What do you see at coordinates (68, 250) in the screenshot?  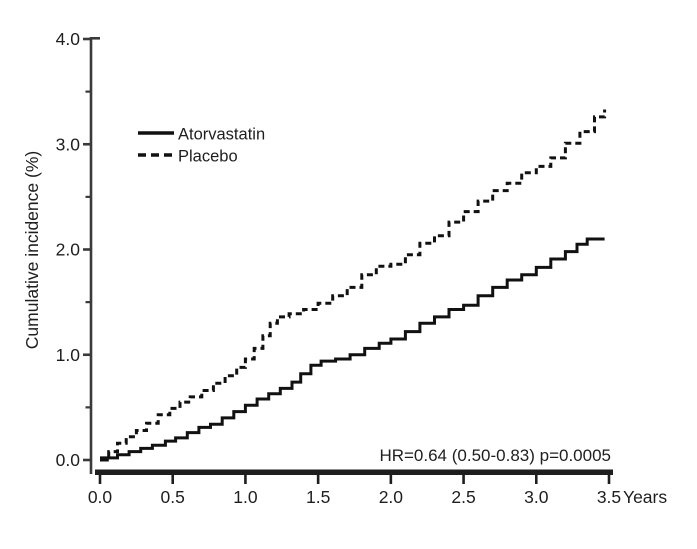 I see `y-tick-label: 2.0` at bounding box center [68, 250].